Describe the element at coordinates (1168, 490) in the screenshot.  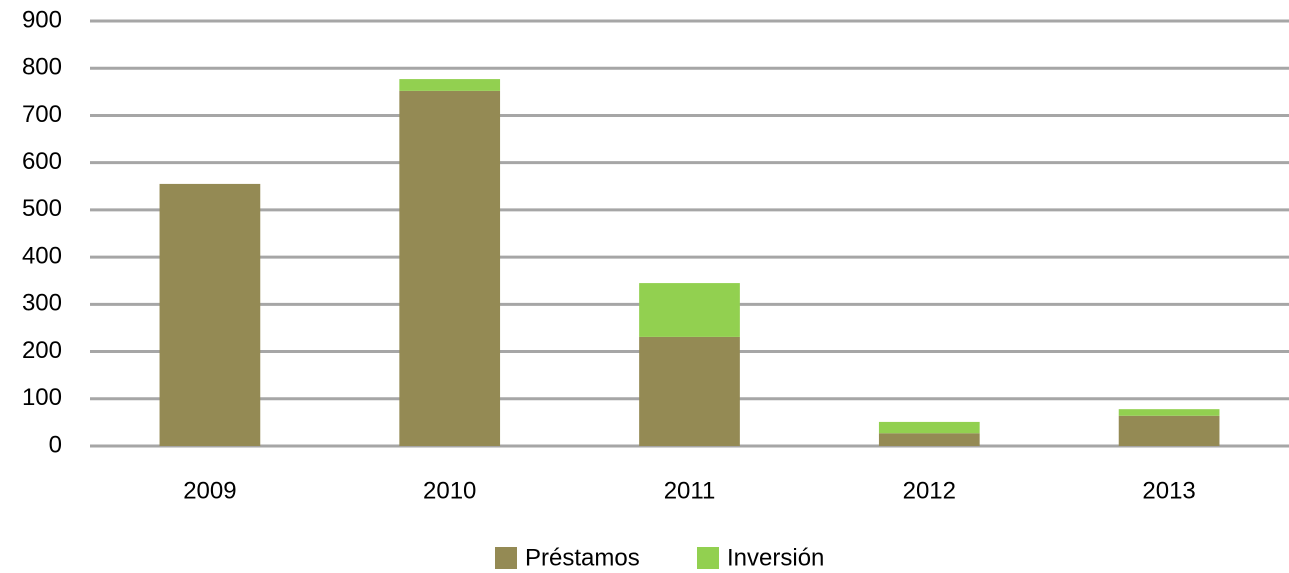
I see `x-tick-label: 2013` at that location.